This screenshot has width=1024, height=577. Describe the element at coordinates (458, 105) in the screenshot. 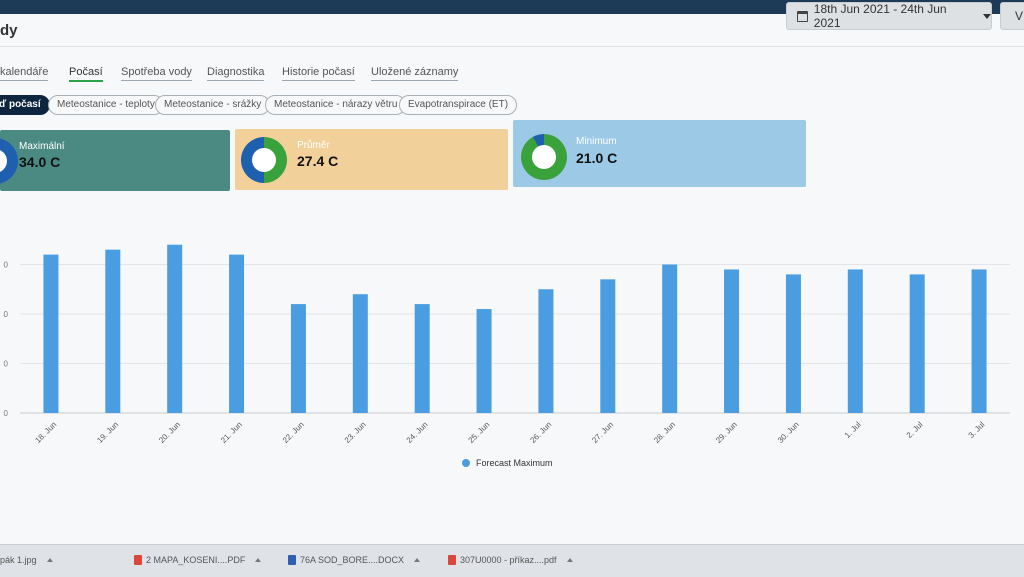

I see `subtab-et: Evapotranspirace (ET)` at that location.